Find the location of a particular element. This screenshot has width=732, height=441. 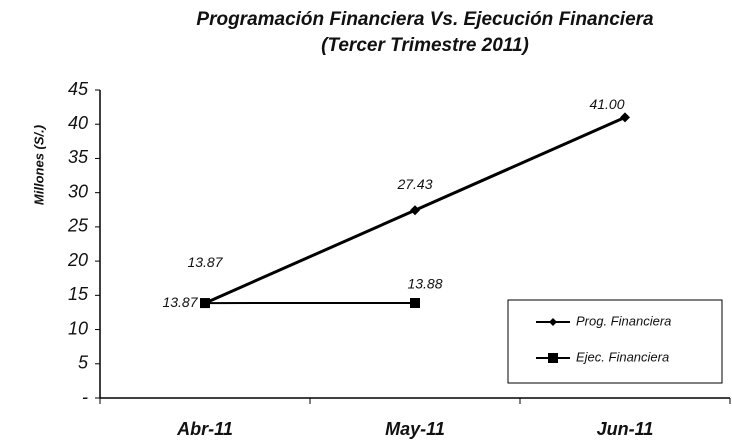

y-axis-label: Millones (S/.) is located at coordinates (38, 165).